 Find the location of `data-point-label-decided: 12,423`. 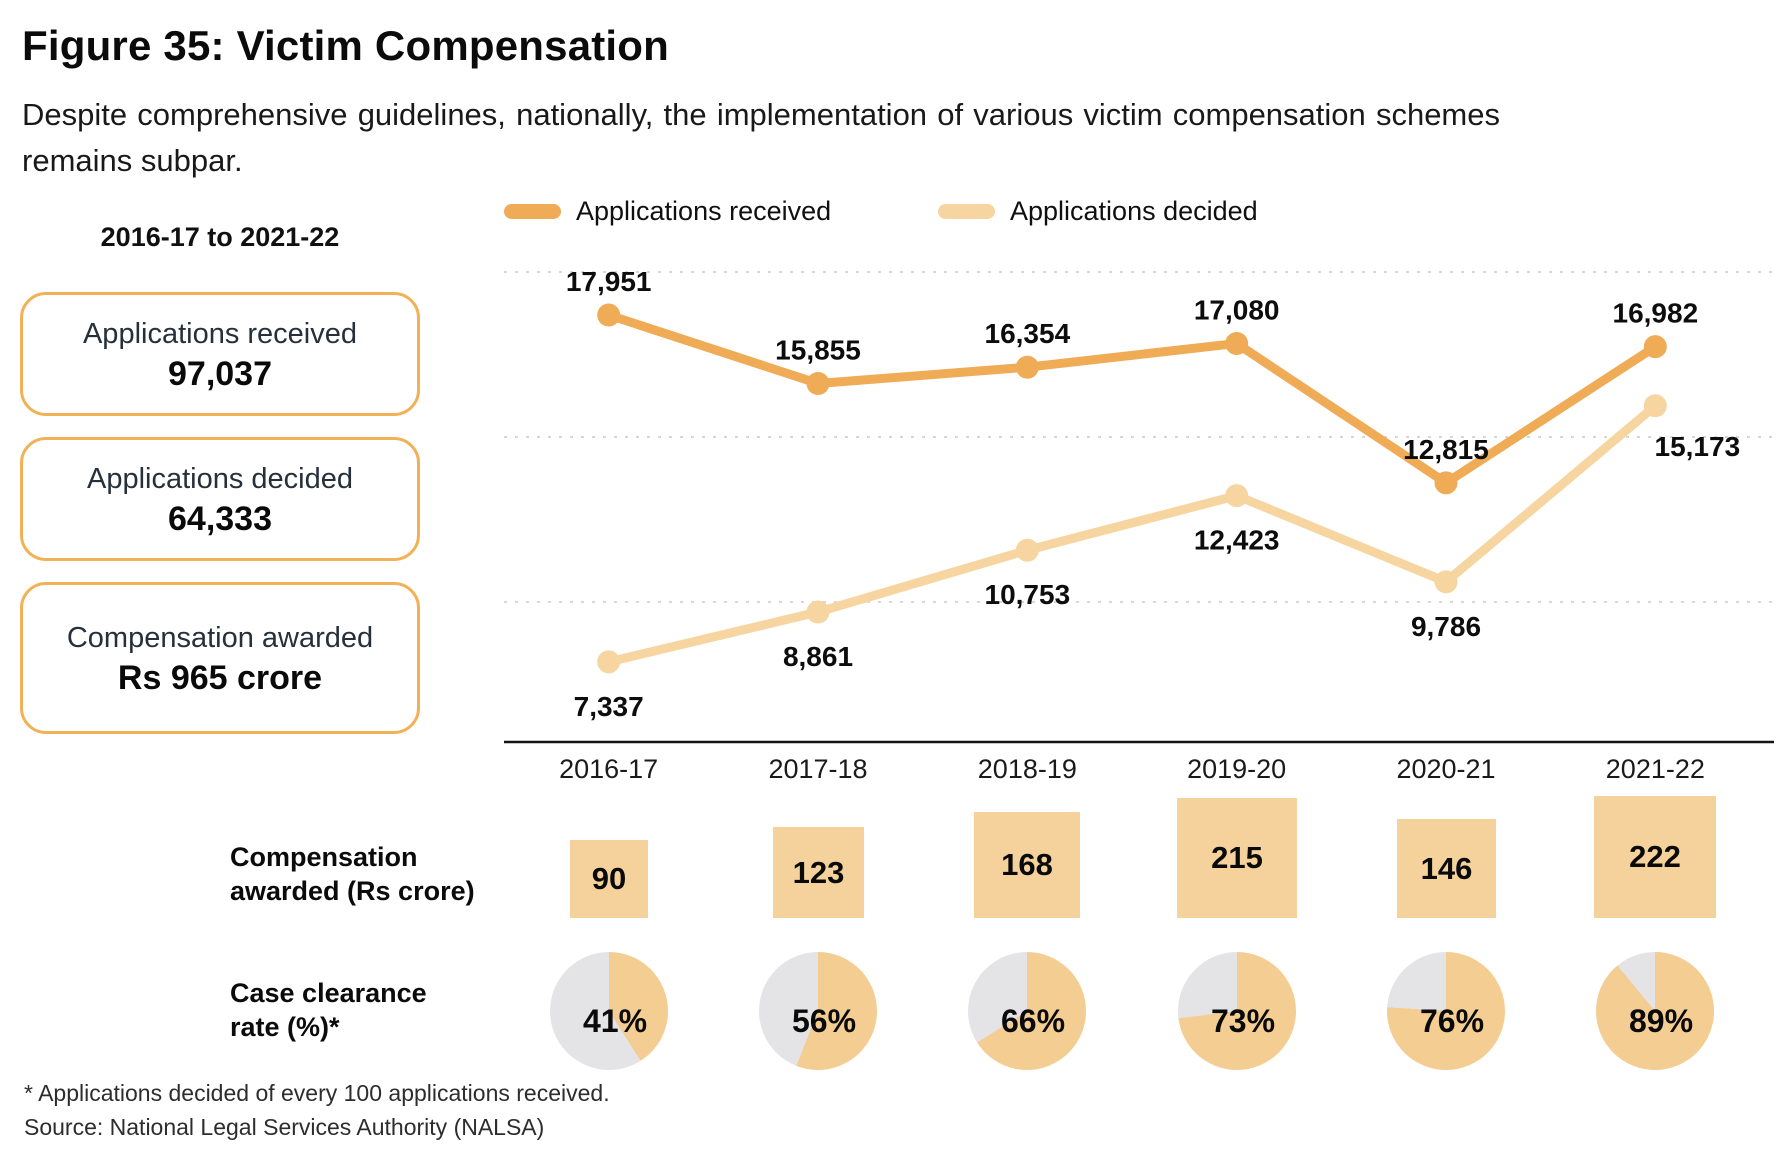

data-point-label-decided: 12,423 is located at coordinates (1237, 540).